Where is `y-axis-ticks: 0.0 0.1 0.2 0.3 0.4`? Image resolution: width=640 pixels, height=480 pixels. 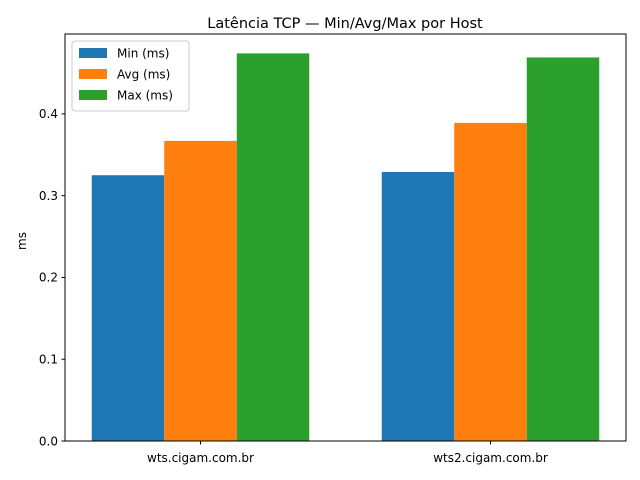
y-axis-ticks: 0.0 0.1 0.2 0.3 0.4 is located at coordinates (52, 277).